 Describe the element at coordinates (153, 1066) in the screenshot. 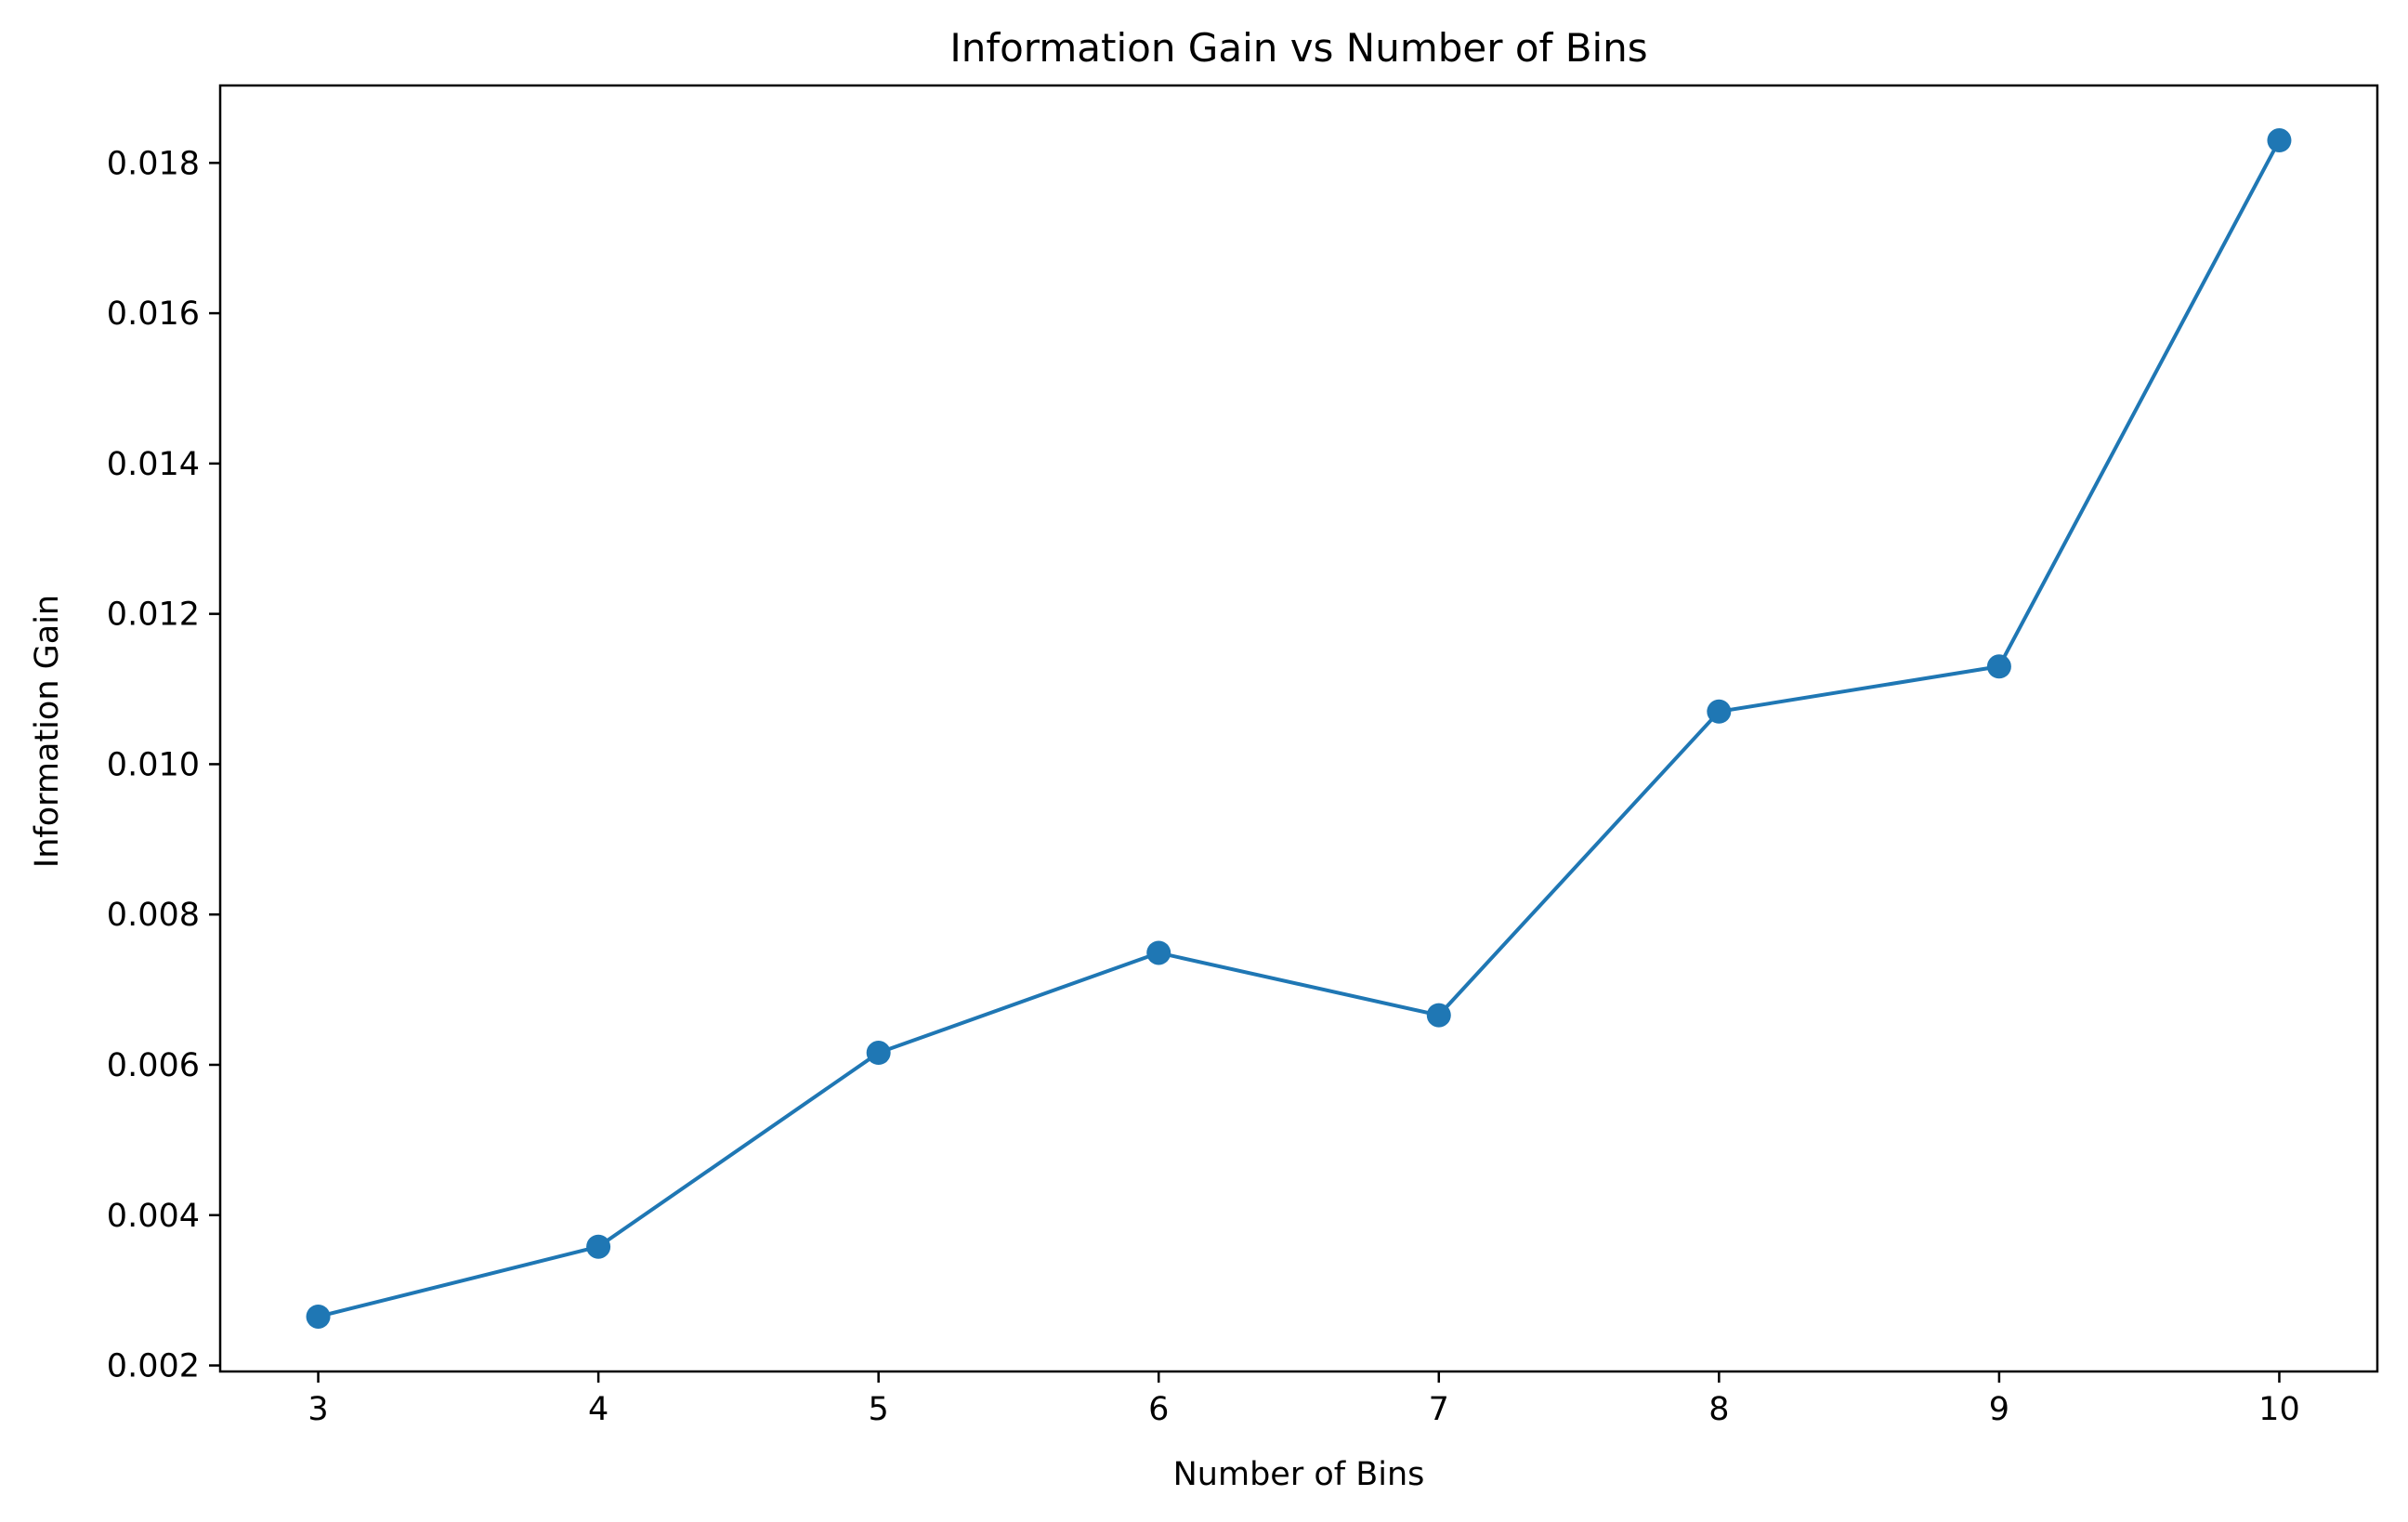

I see `y-tick-label: 0.006` at that location.